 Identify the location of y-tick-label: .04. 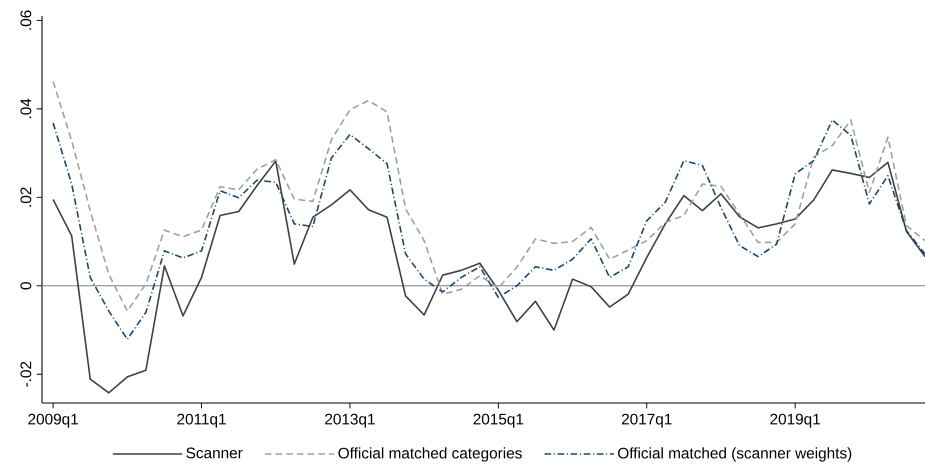
(26, 108).